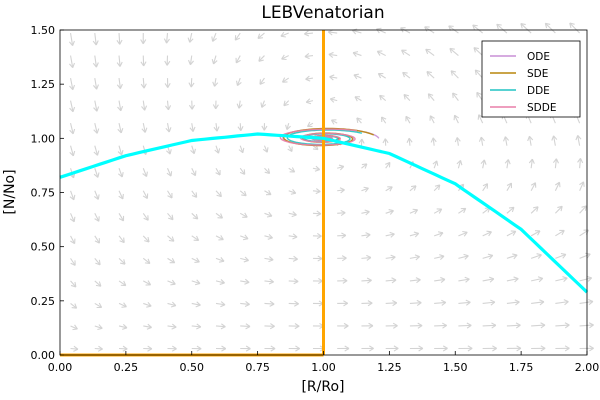 This screenshot has height=400, width=600. Describe the element at coordinates (455, 367) in the screenshot. I see `x-tick-label: 1.50` at that location.